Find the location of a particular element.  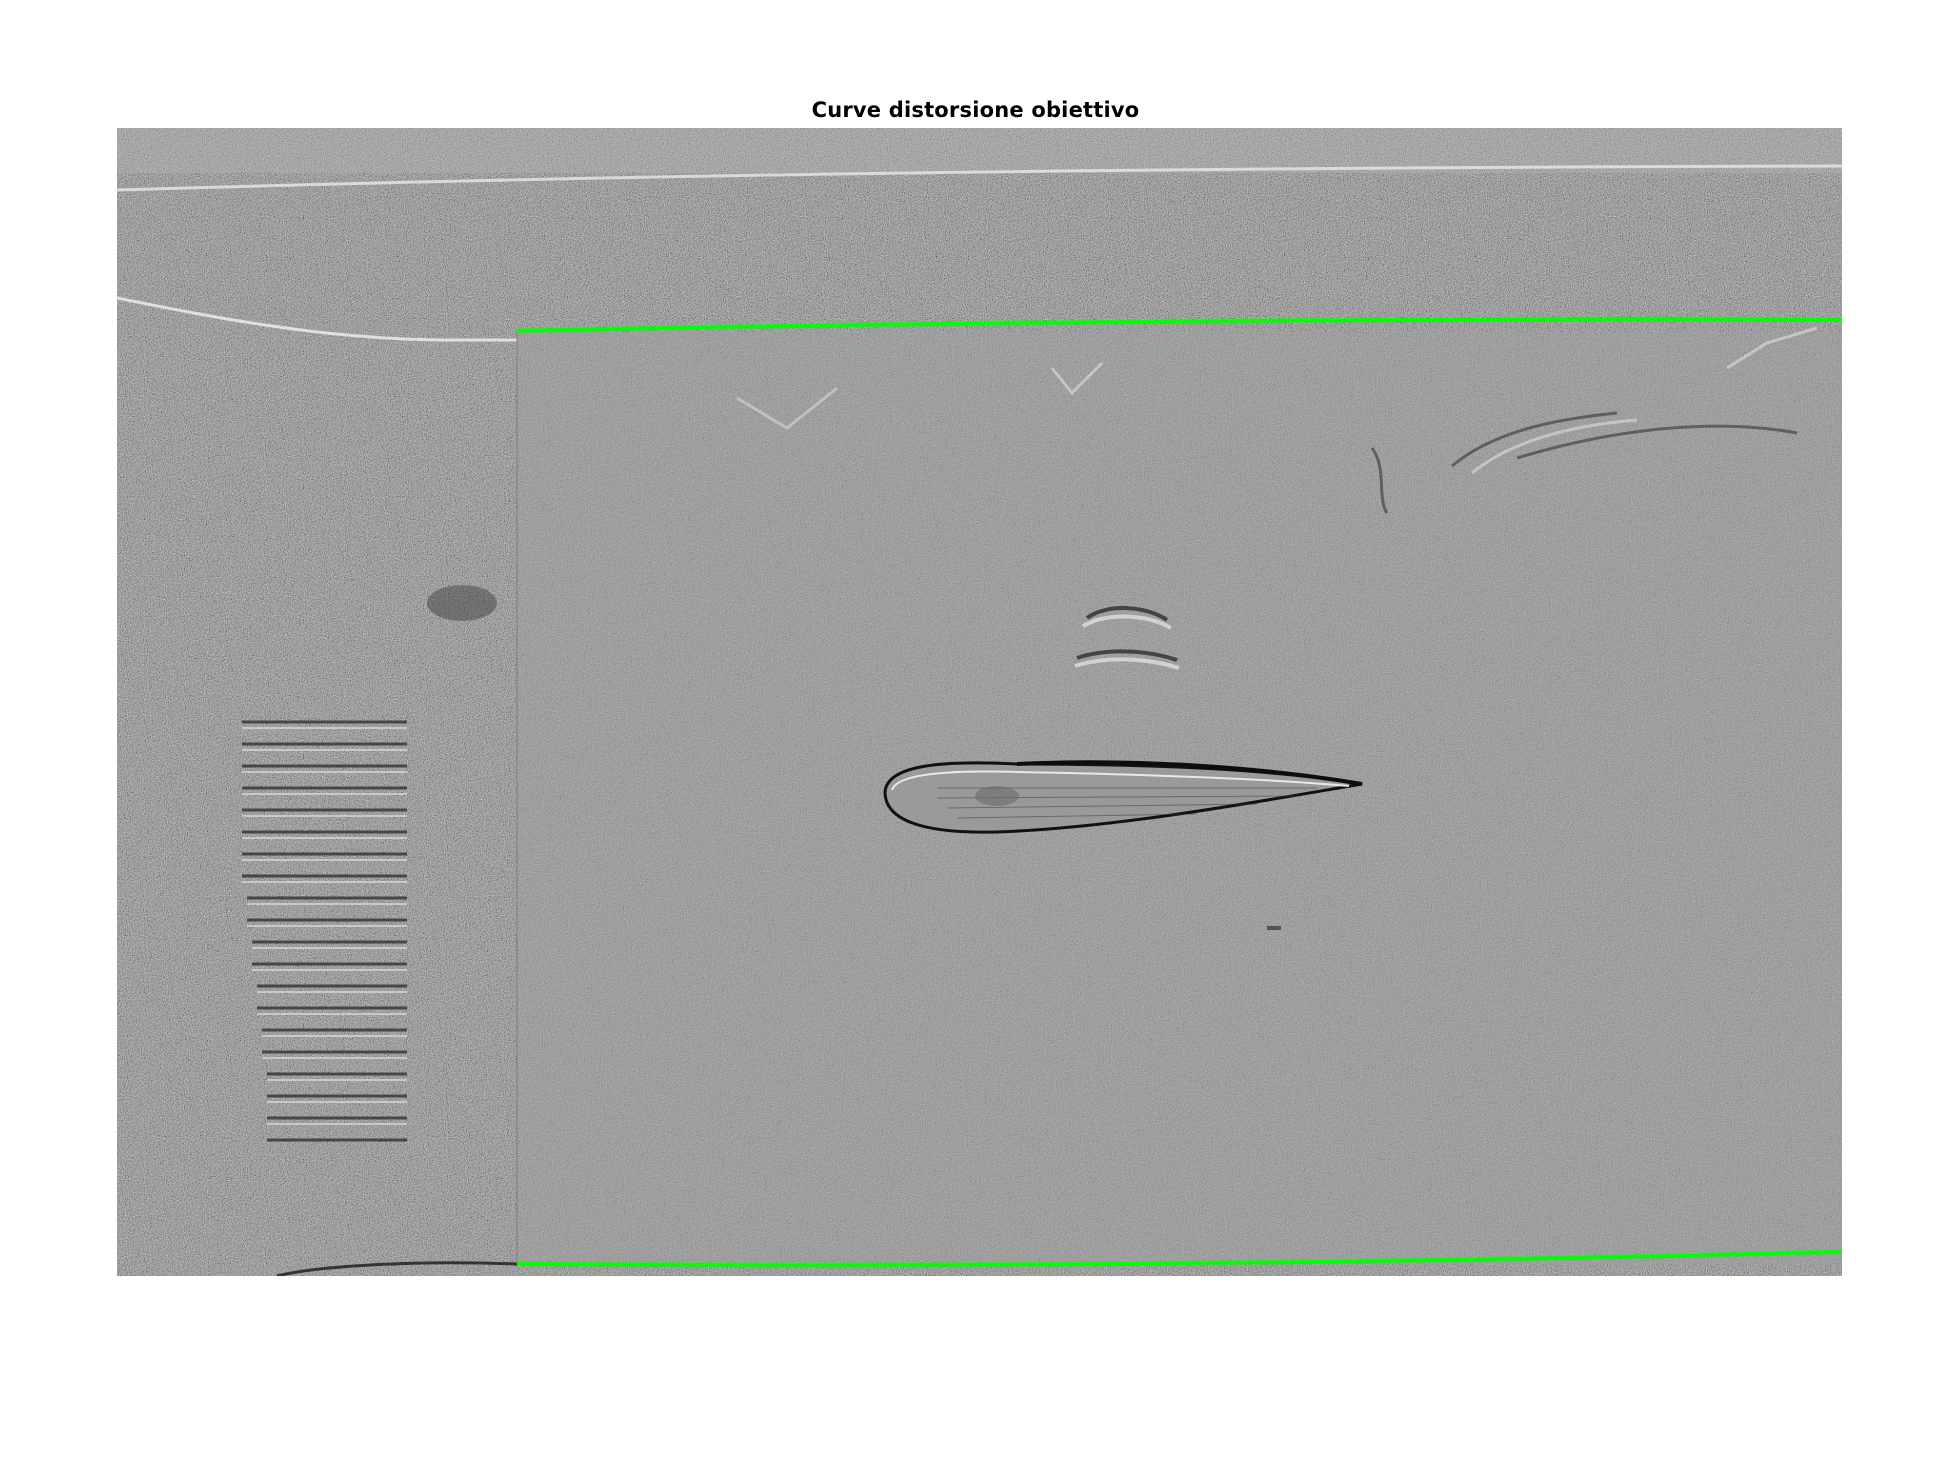

airfoil-icon is located at coordinates (1123, 797).